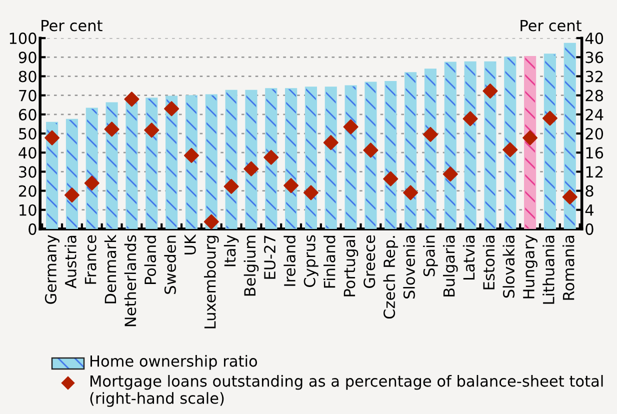 The height and width of the screenshot is (414, 617). What do you see at coordinates (27, 76) in the screenshot?
I see `y-tick-label: 80` at bounding box center [27, 76].